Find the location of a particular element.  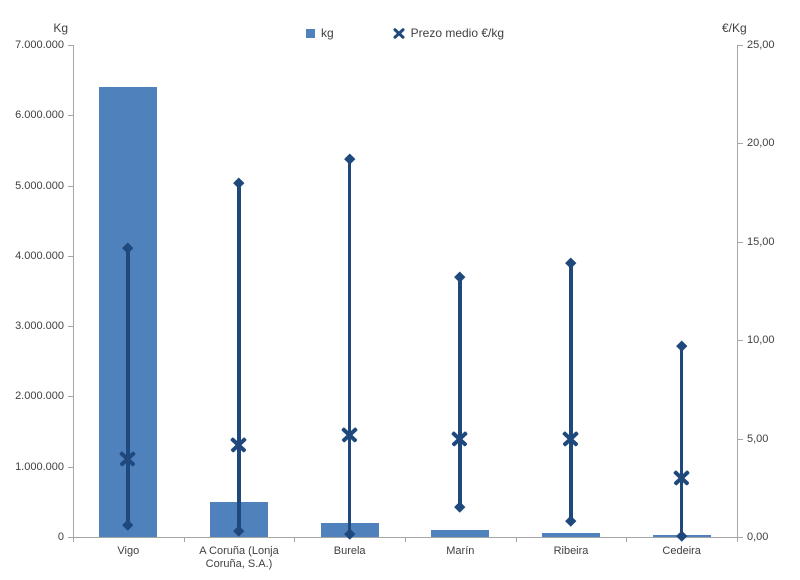

legend-label-kg: kg is located at coordinates (327, 33).